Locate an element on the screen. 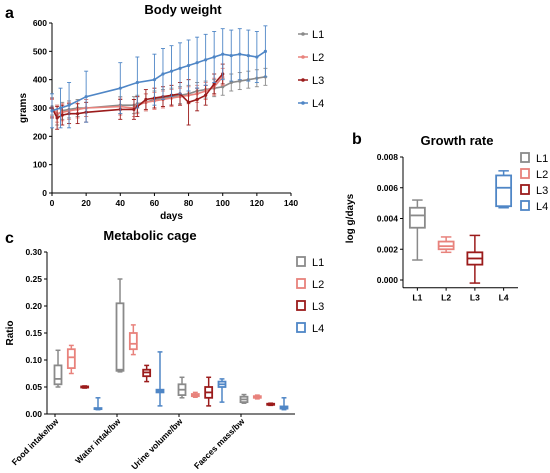  chart-c-y-tick-label: 0.25 is located at coordinates (33, 279).